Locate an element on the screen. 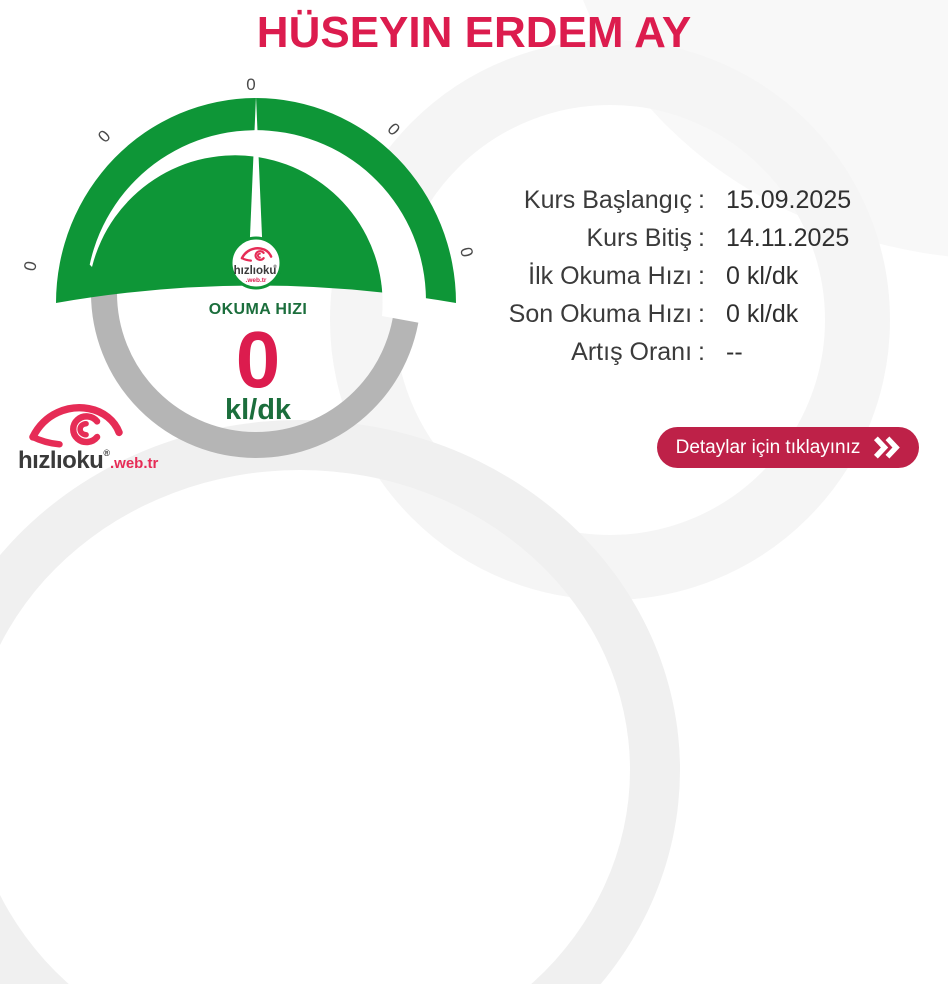 The image size is (948, 984). double-chevron-right-icon is located at coordinates (887, 447).